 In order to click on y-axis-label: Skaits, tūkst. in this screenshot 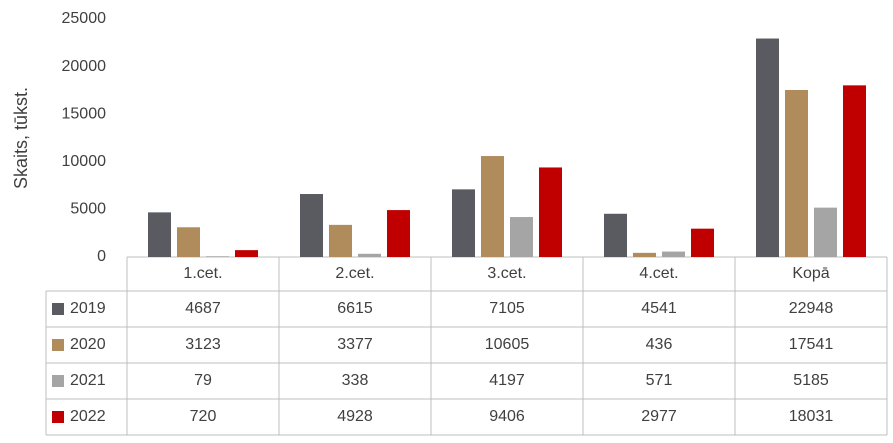, I will do `click(21, 138)`.